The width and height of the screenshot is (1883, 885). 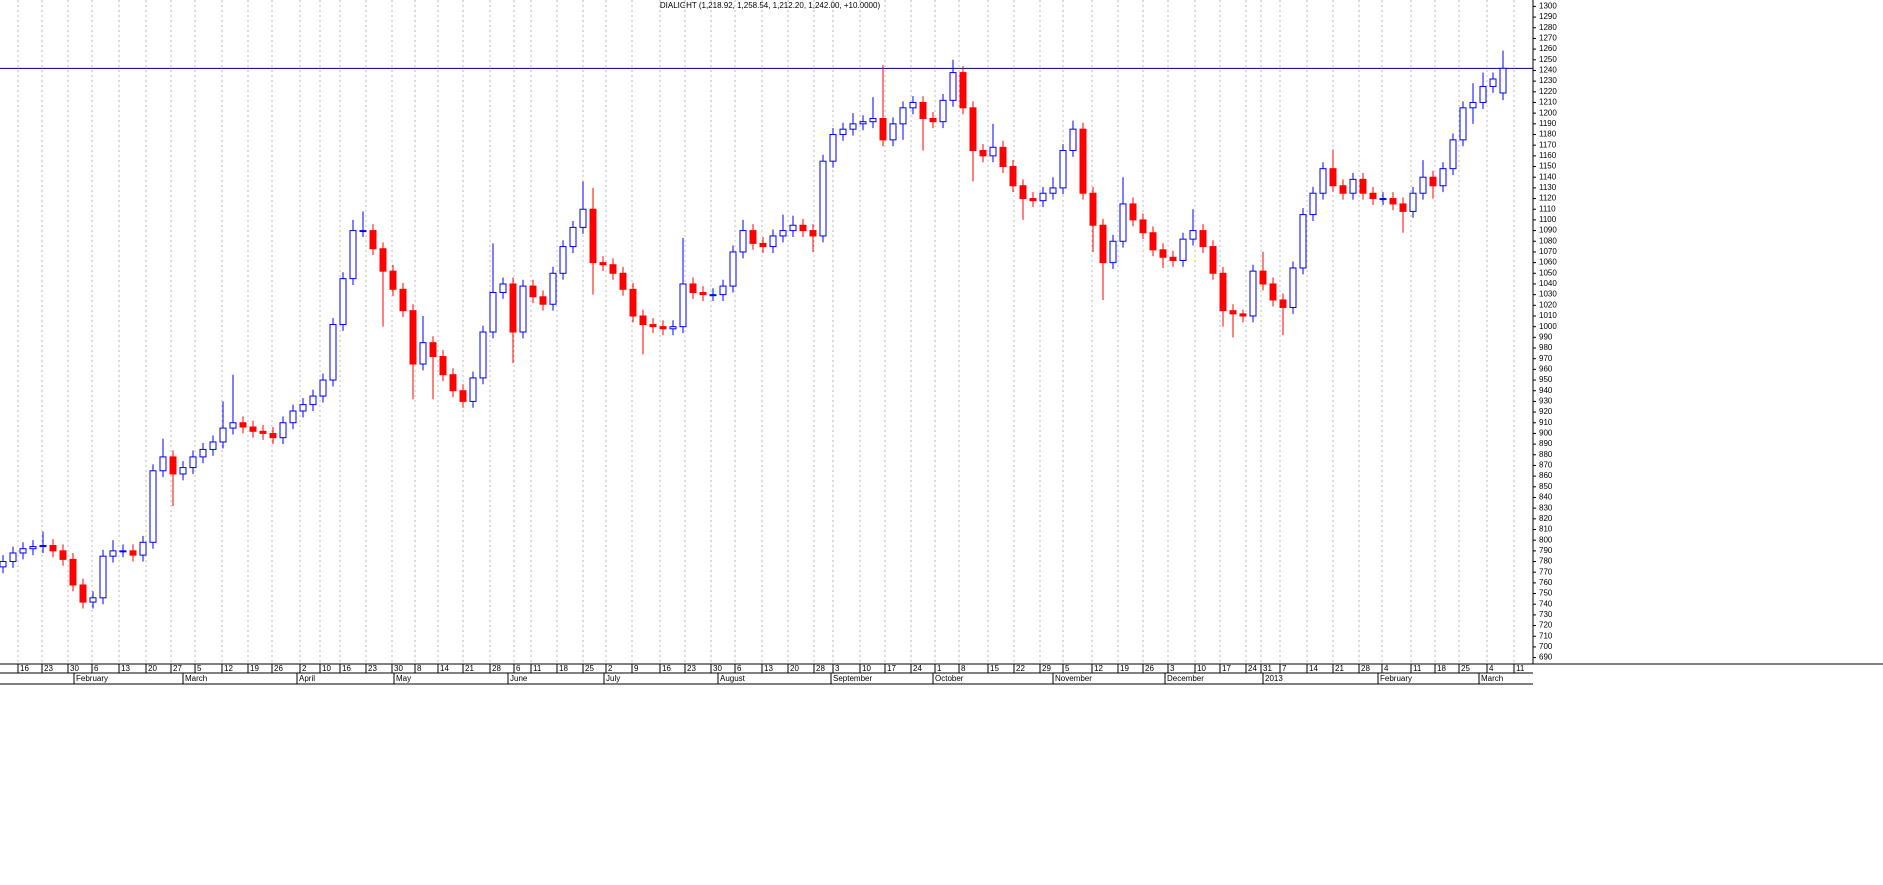 What do you see at coordinates (1546, 518) in the screenshot?
I see `y-tick-label: 820` at bounding box center [1546, 518].